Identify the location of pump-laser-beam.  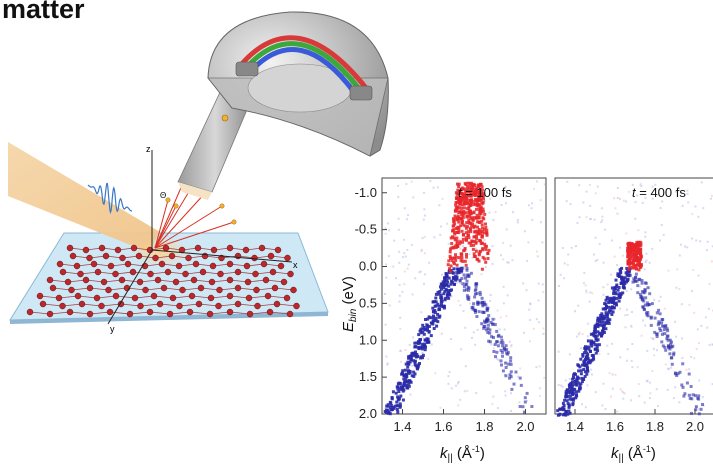
(84, 197).